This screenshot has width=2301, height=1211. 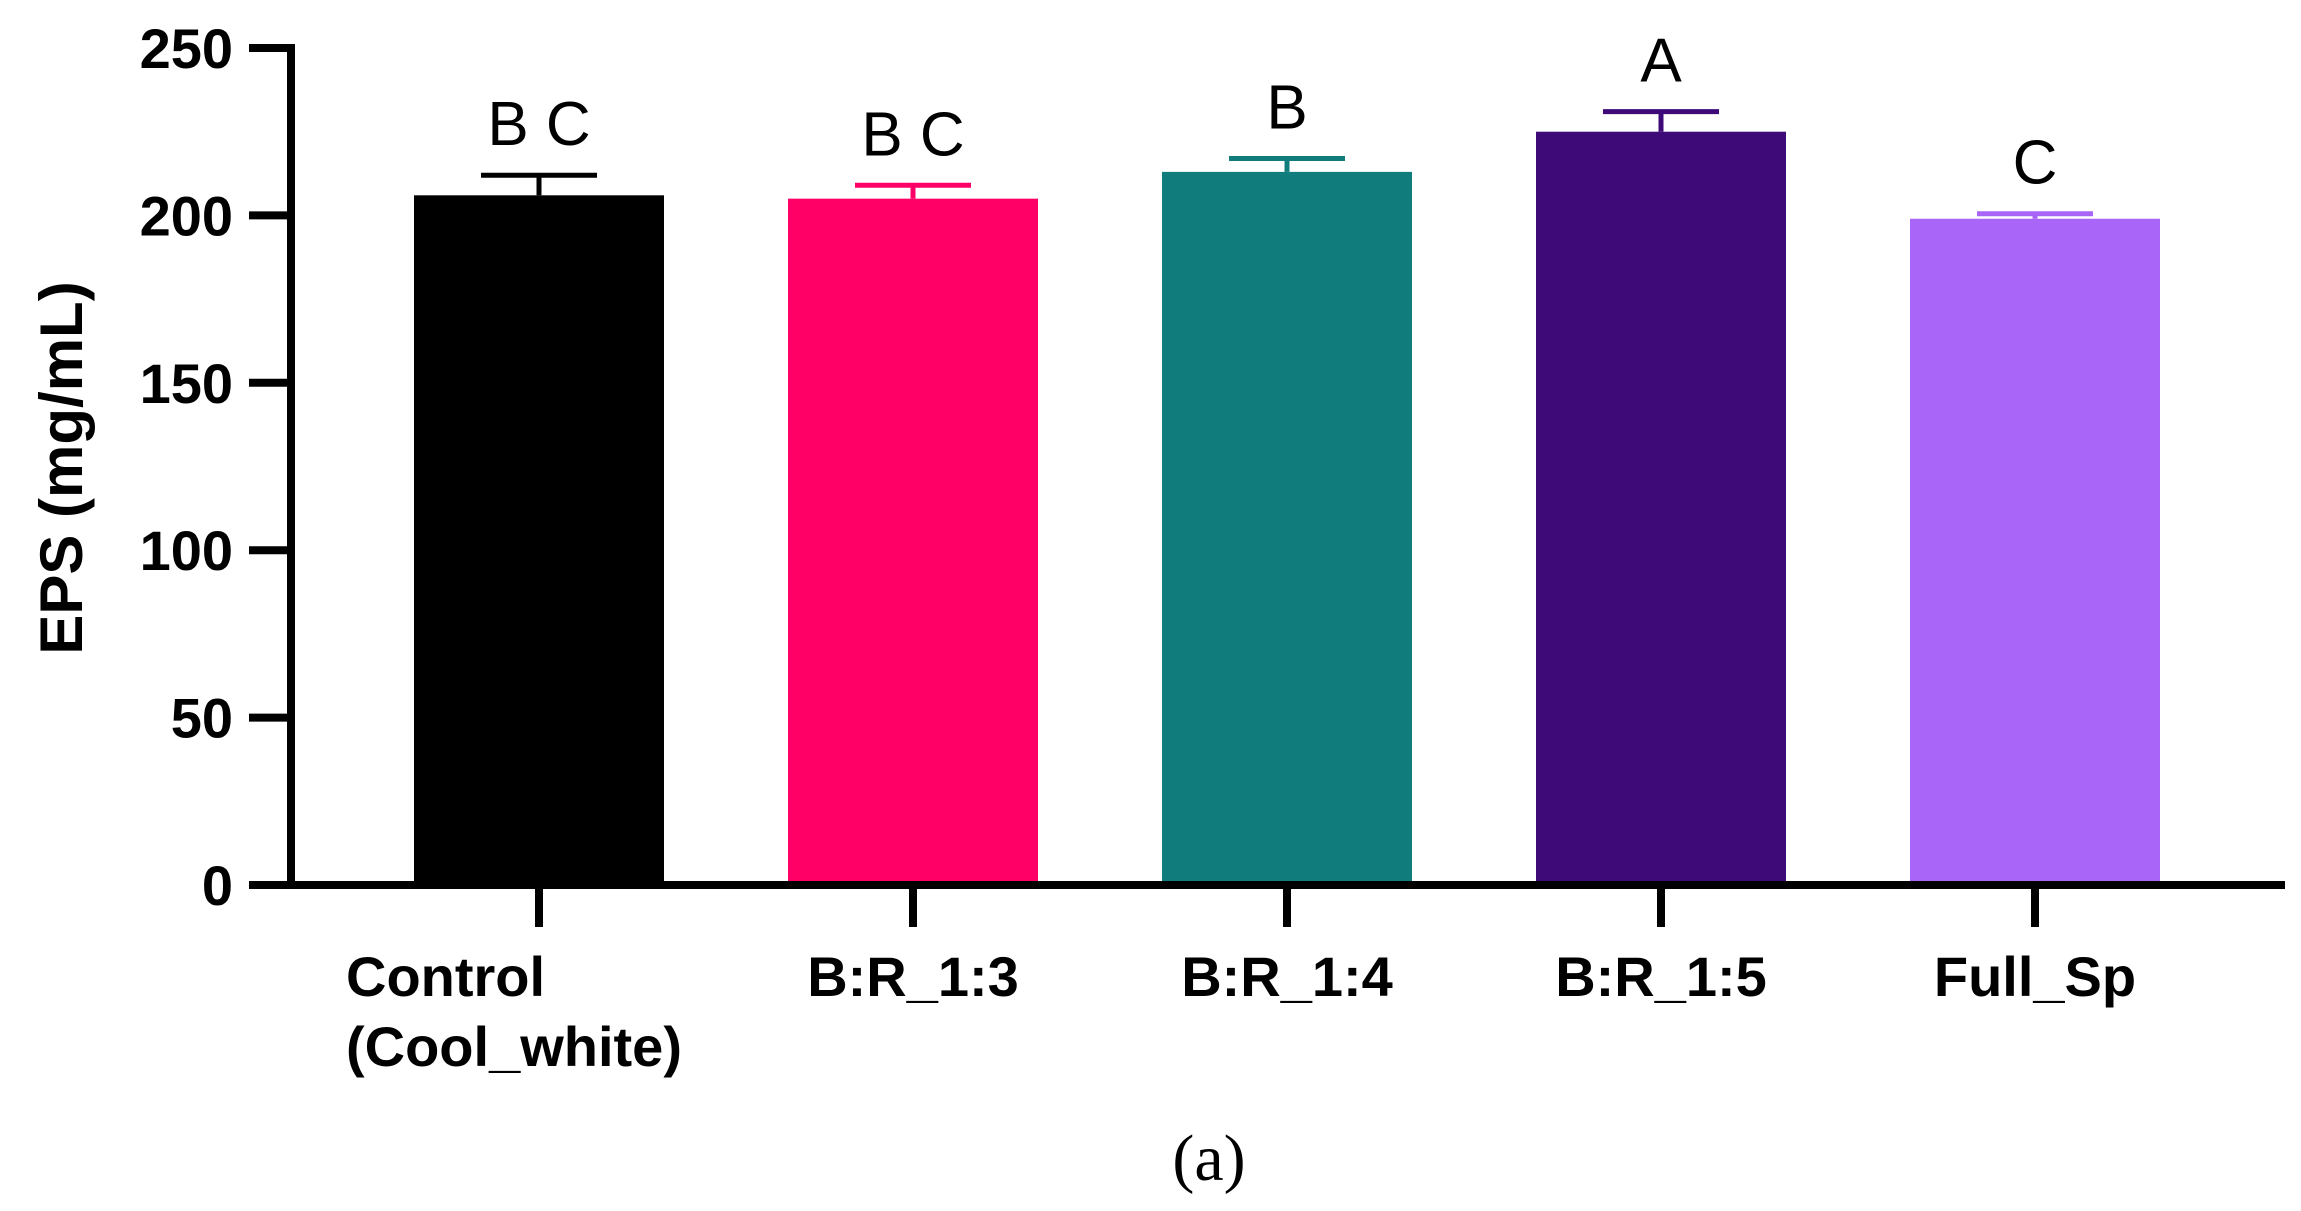 I want to click on y-axis-ticks: 0 50 100 150 200 250, so click(x=215, y=467).